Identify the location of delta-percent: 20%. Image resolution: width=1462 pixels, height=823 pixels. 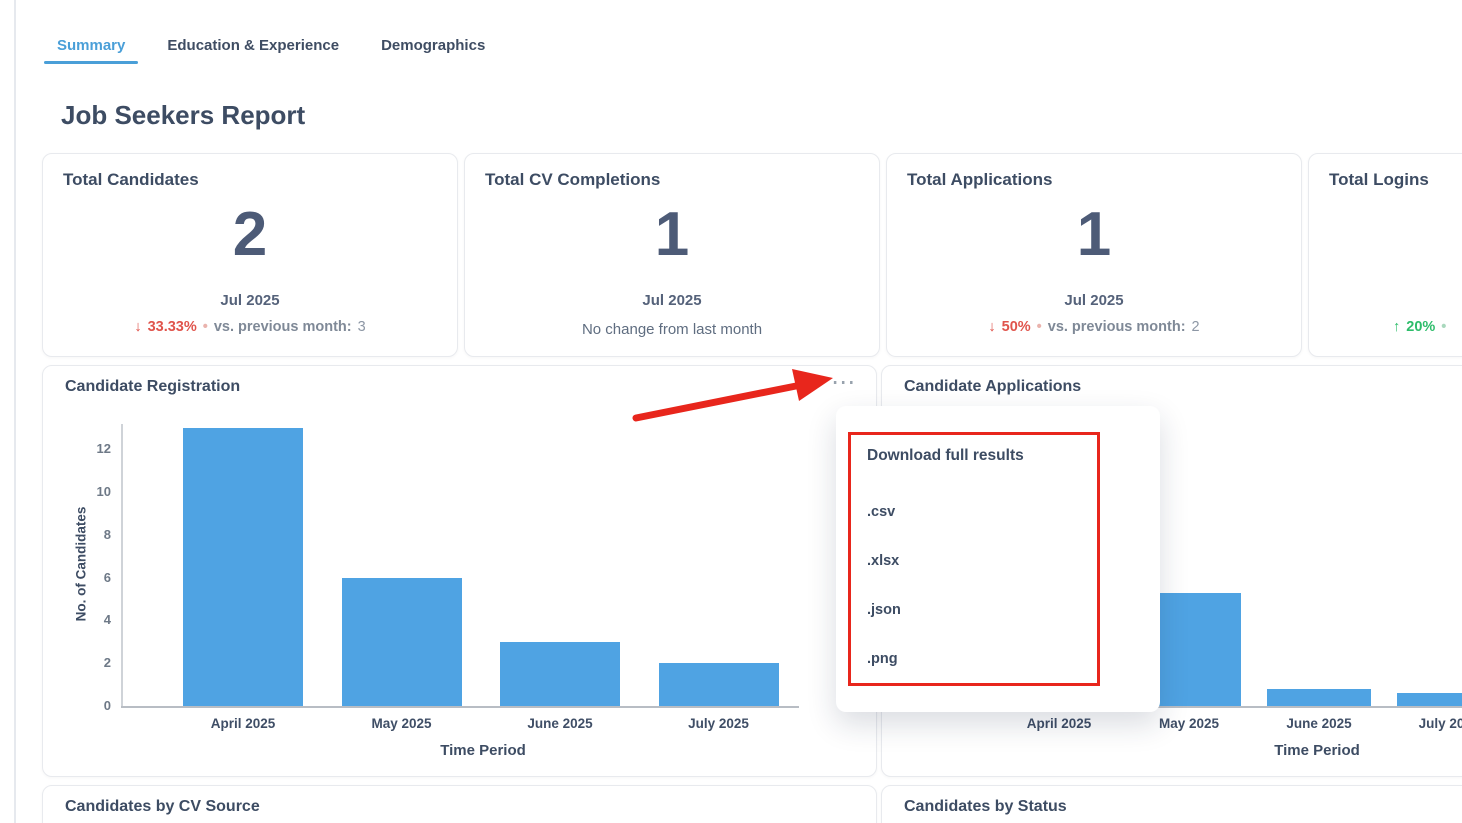
(1421, 327).